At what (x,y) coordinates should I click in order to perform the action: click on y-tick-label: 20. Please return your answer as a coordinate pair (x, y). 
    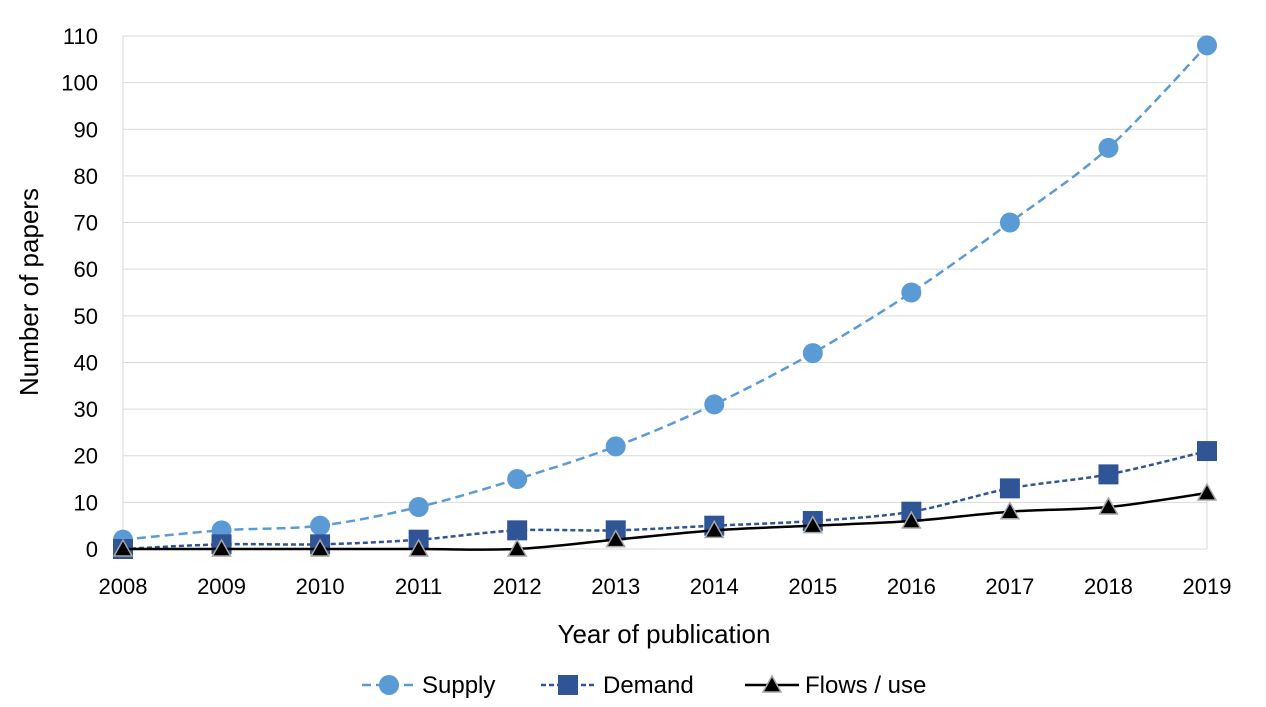
    Looking at the image, I should click on (86, 456).